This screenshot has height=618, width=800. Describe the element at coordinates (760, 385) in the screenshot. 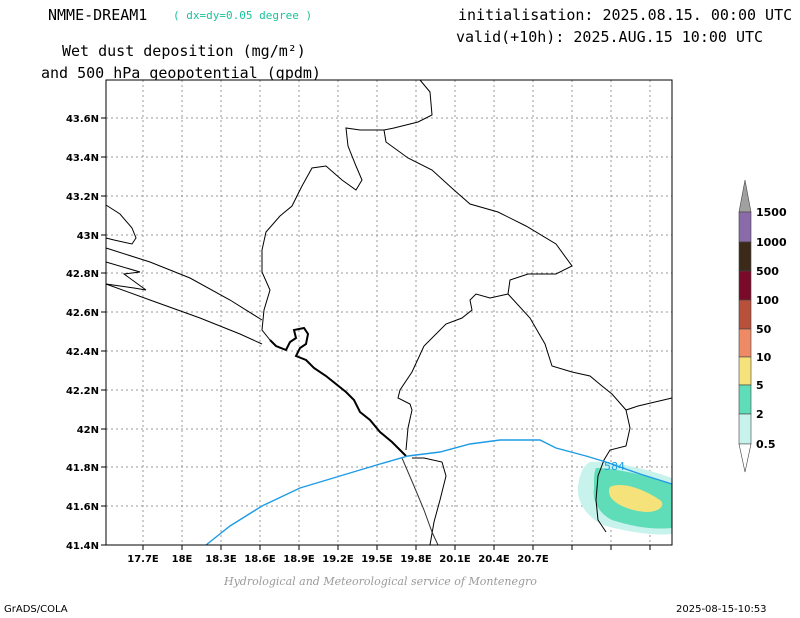

I see `colorbar-label: 5` at that location.